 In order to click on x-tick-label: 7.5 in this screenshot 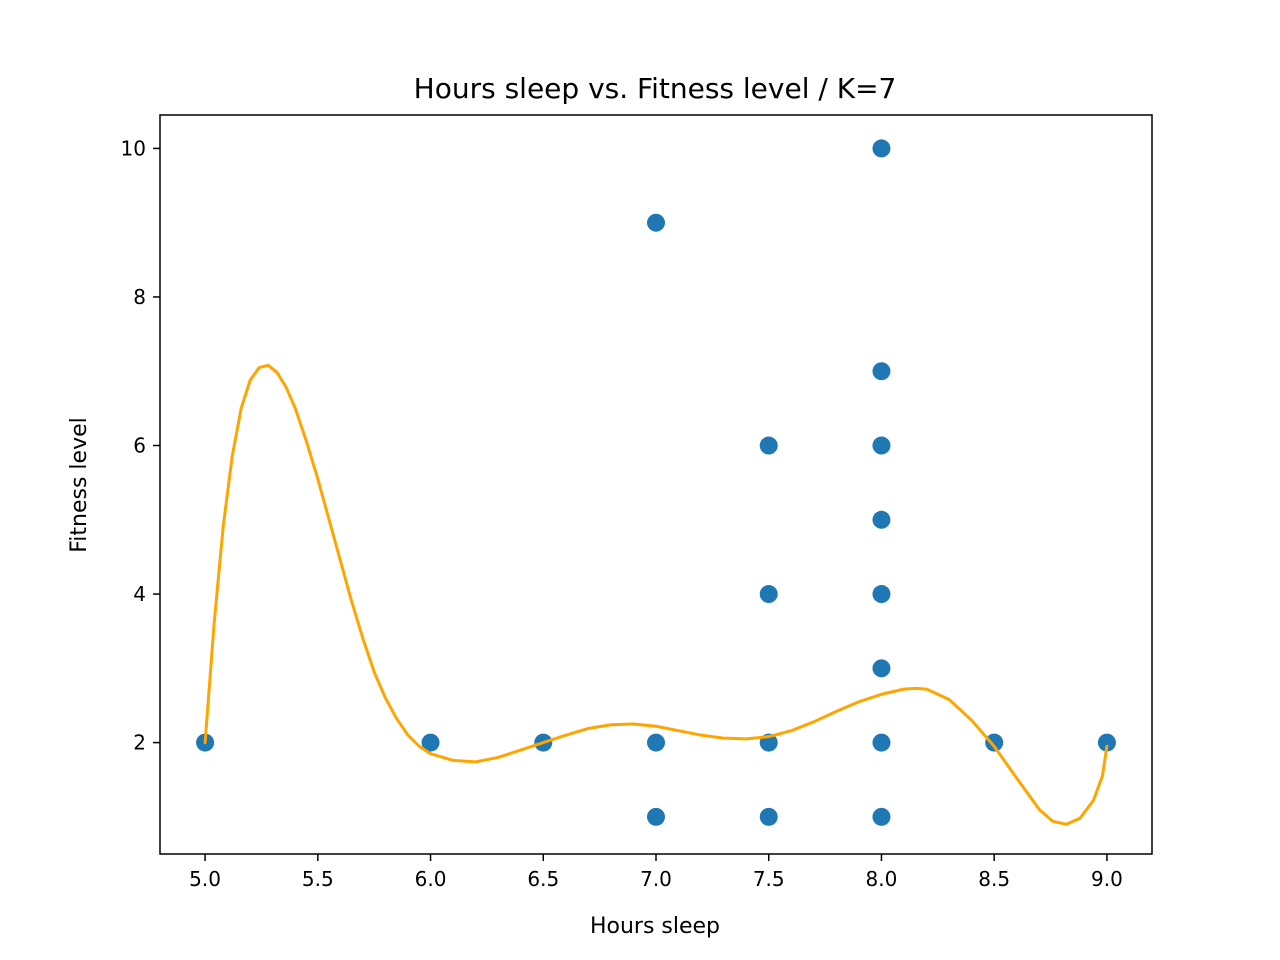, I will do `click(769, 879)`.